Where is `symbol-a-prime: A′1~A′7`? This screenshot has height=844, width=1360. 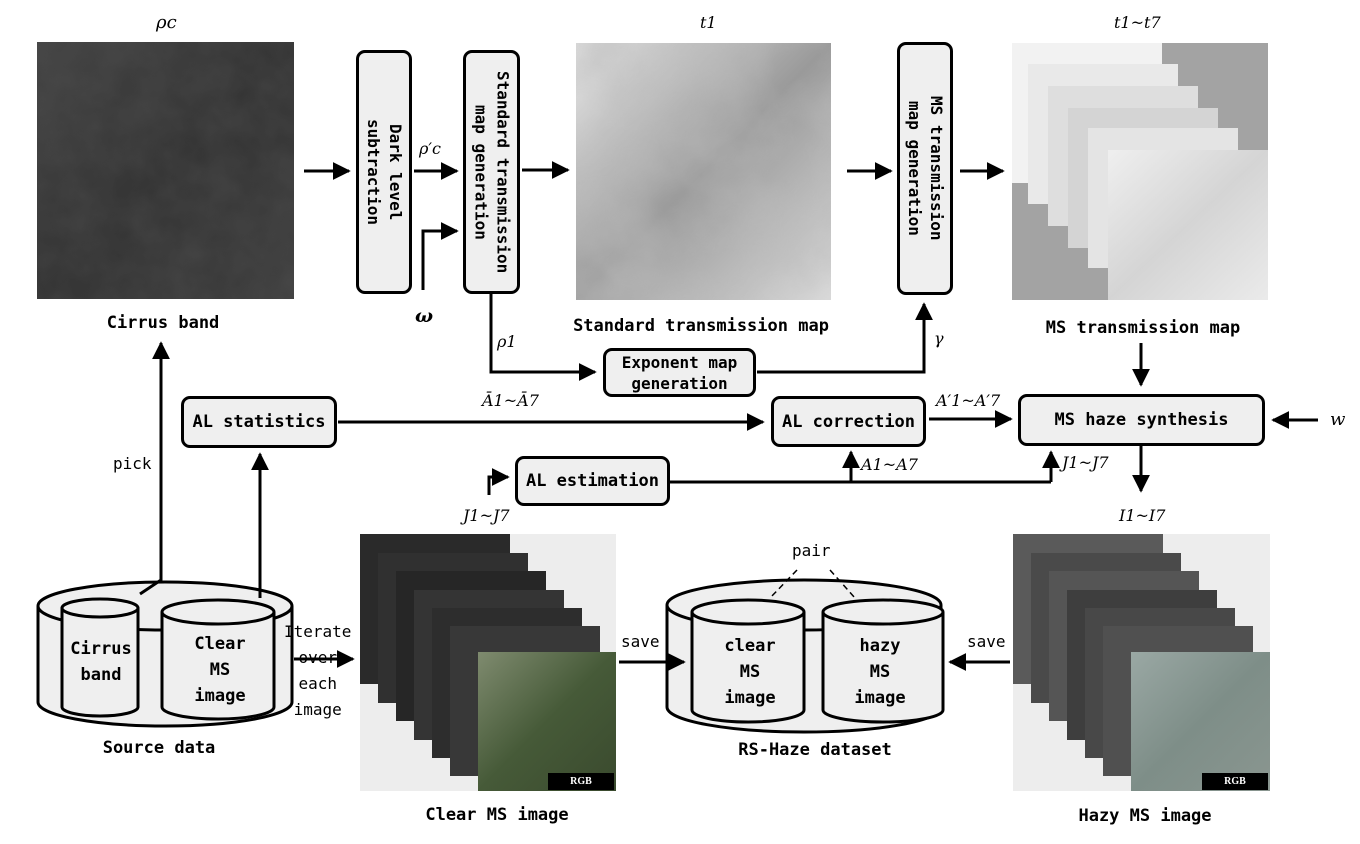
symbol-a-prime: A′1~A′7 is located at coordinates (968, 400).